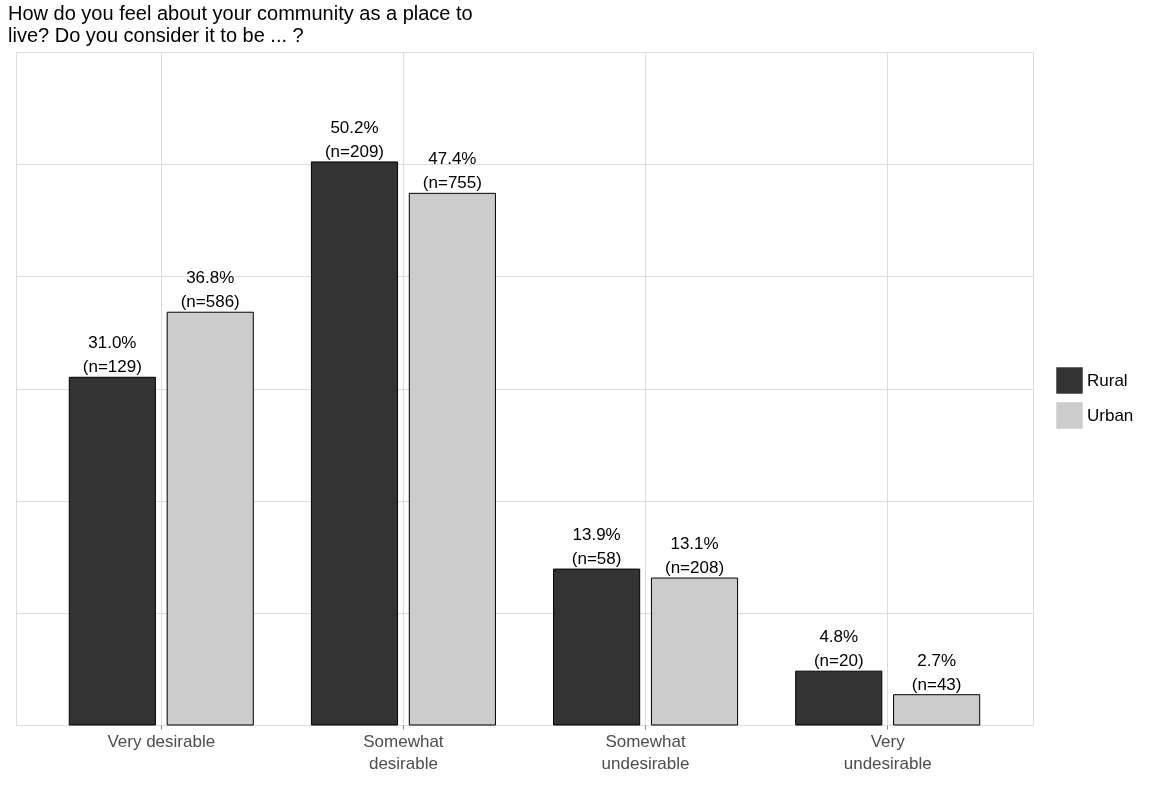  I want to click on data-label: 36.8% (n=586), so click(210, 290).